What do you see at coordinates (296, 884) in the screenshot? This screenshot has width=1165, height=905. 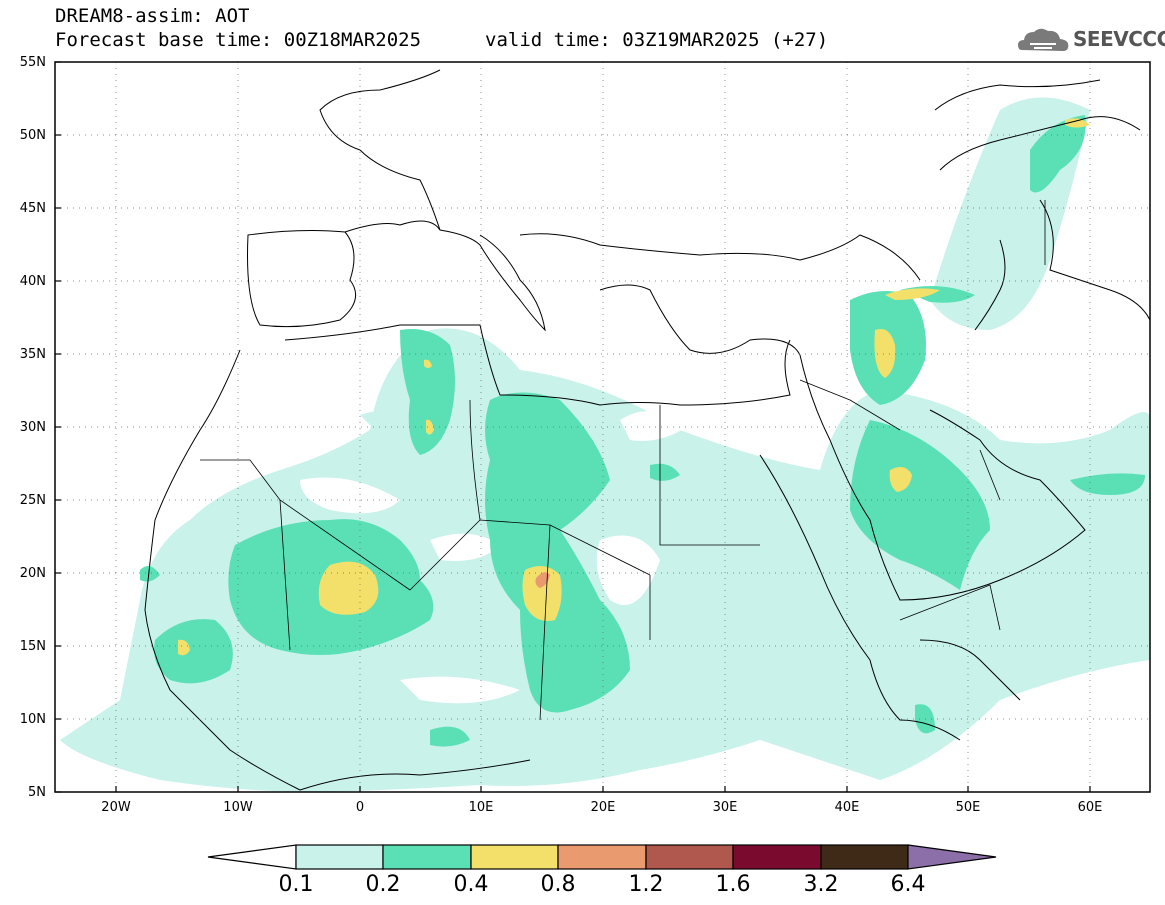 I see `colorbar-label: 0.1` at bounding box center [296, 884].